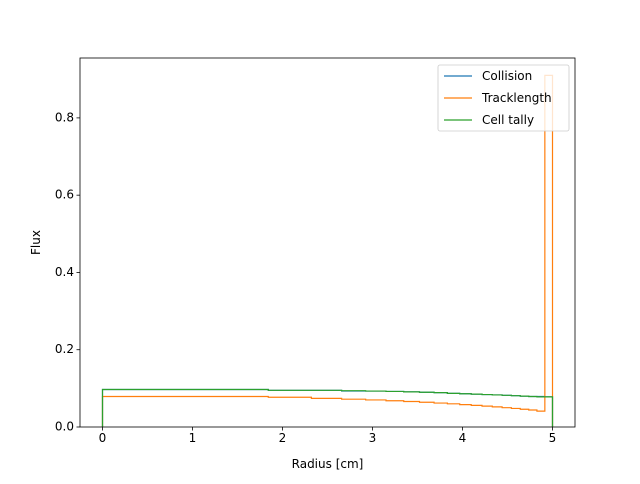 The width and height of the screenshot is (640, 484). Describe the element at coordinates (64, 117) in the screenshot. I see `y-tick-label: 0.8` at that location.